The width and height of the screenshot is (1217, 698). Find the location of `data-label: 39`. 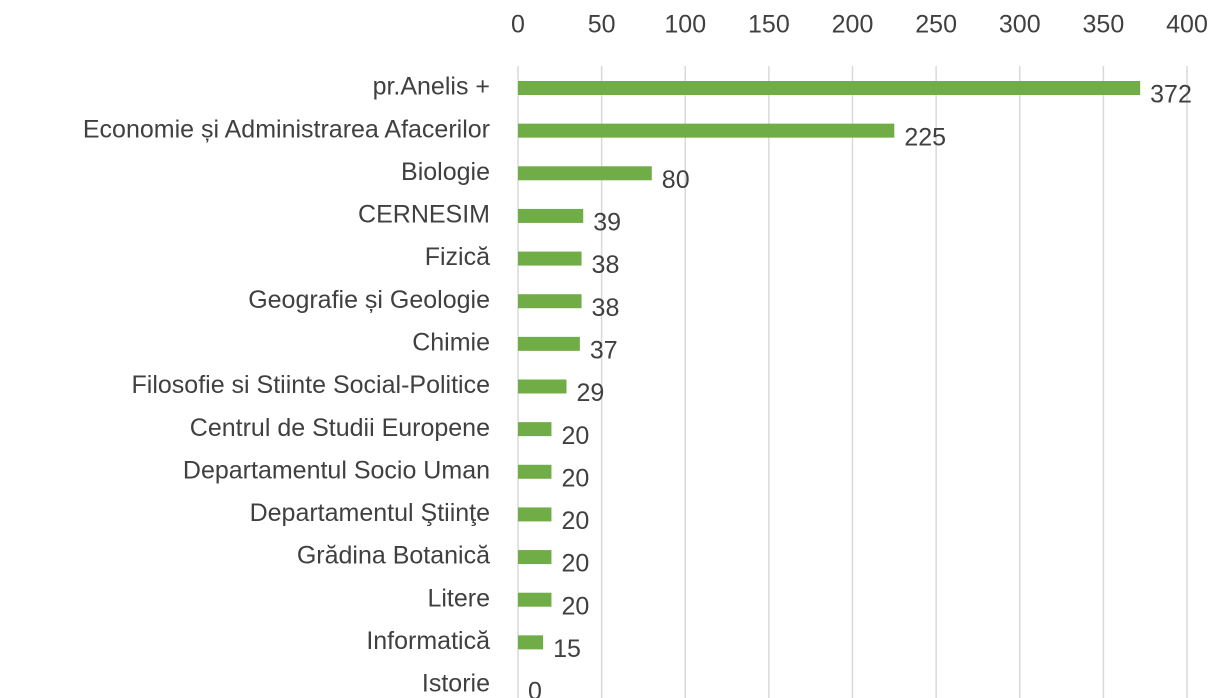

data-label: 39 is located at coordinates (607, 223).